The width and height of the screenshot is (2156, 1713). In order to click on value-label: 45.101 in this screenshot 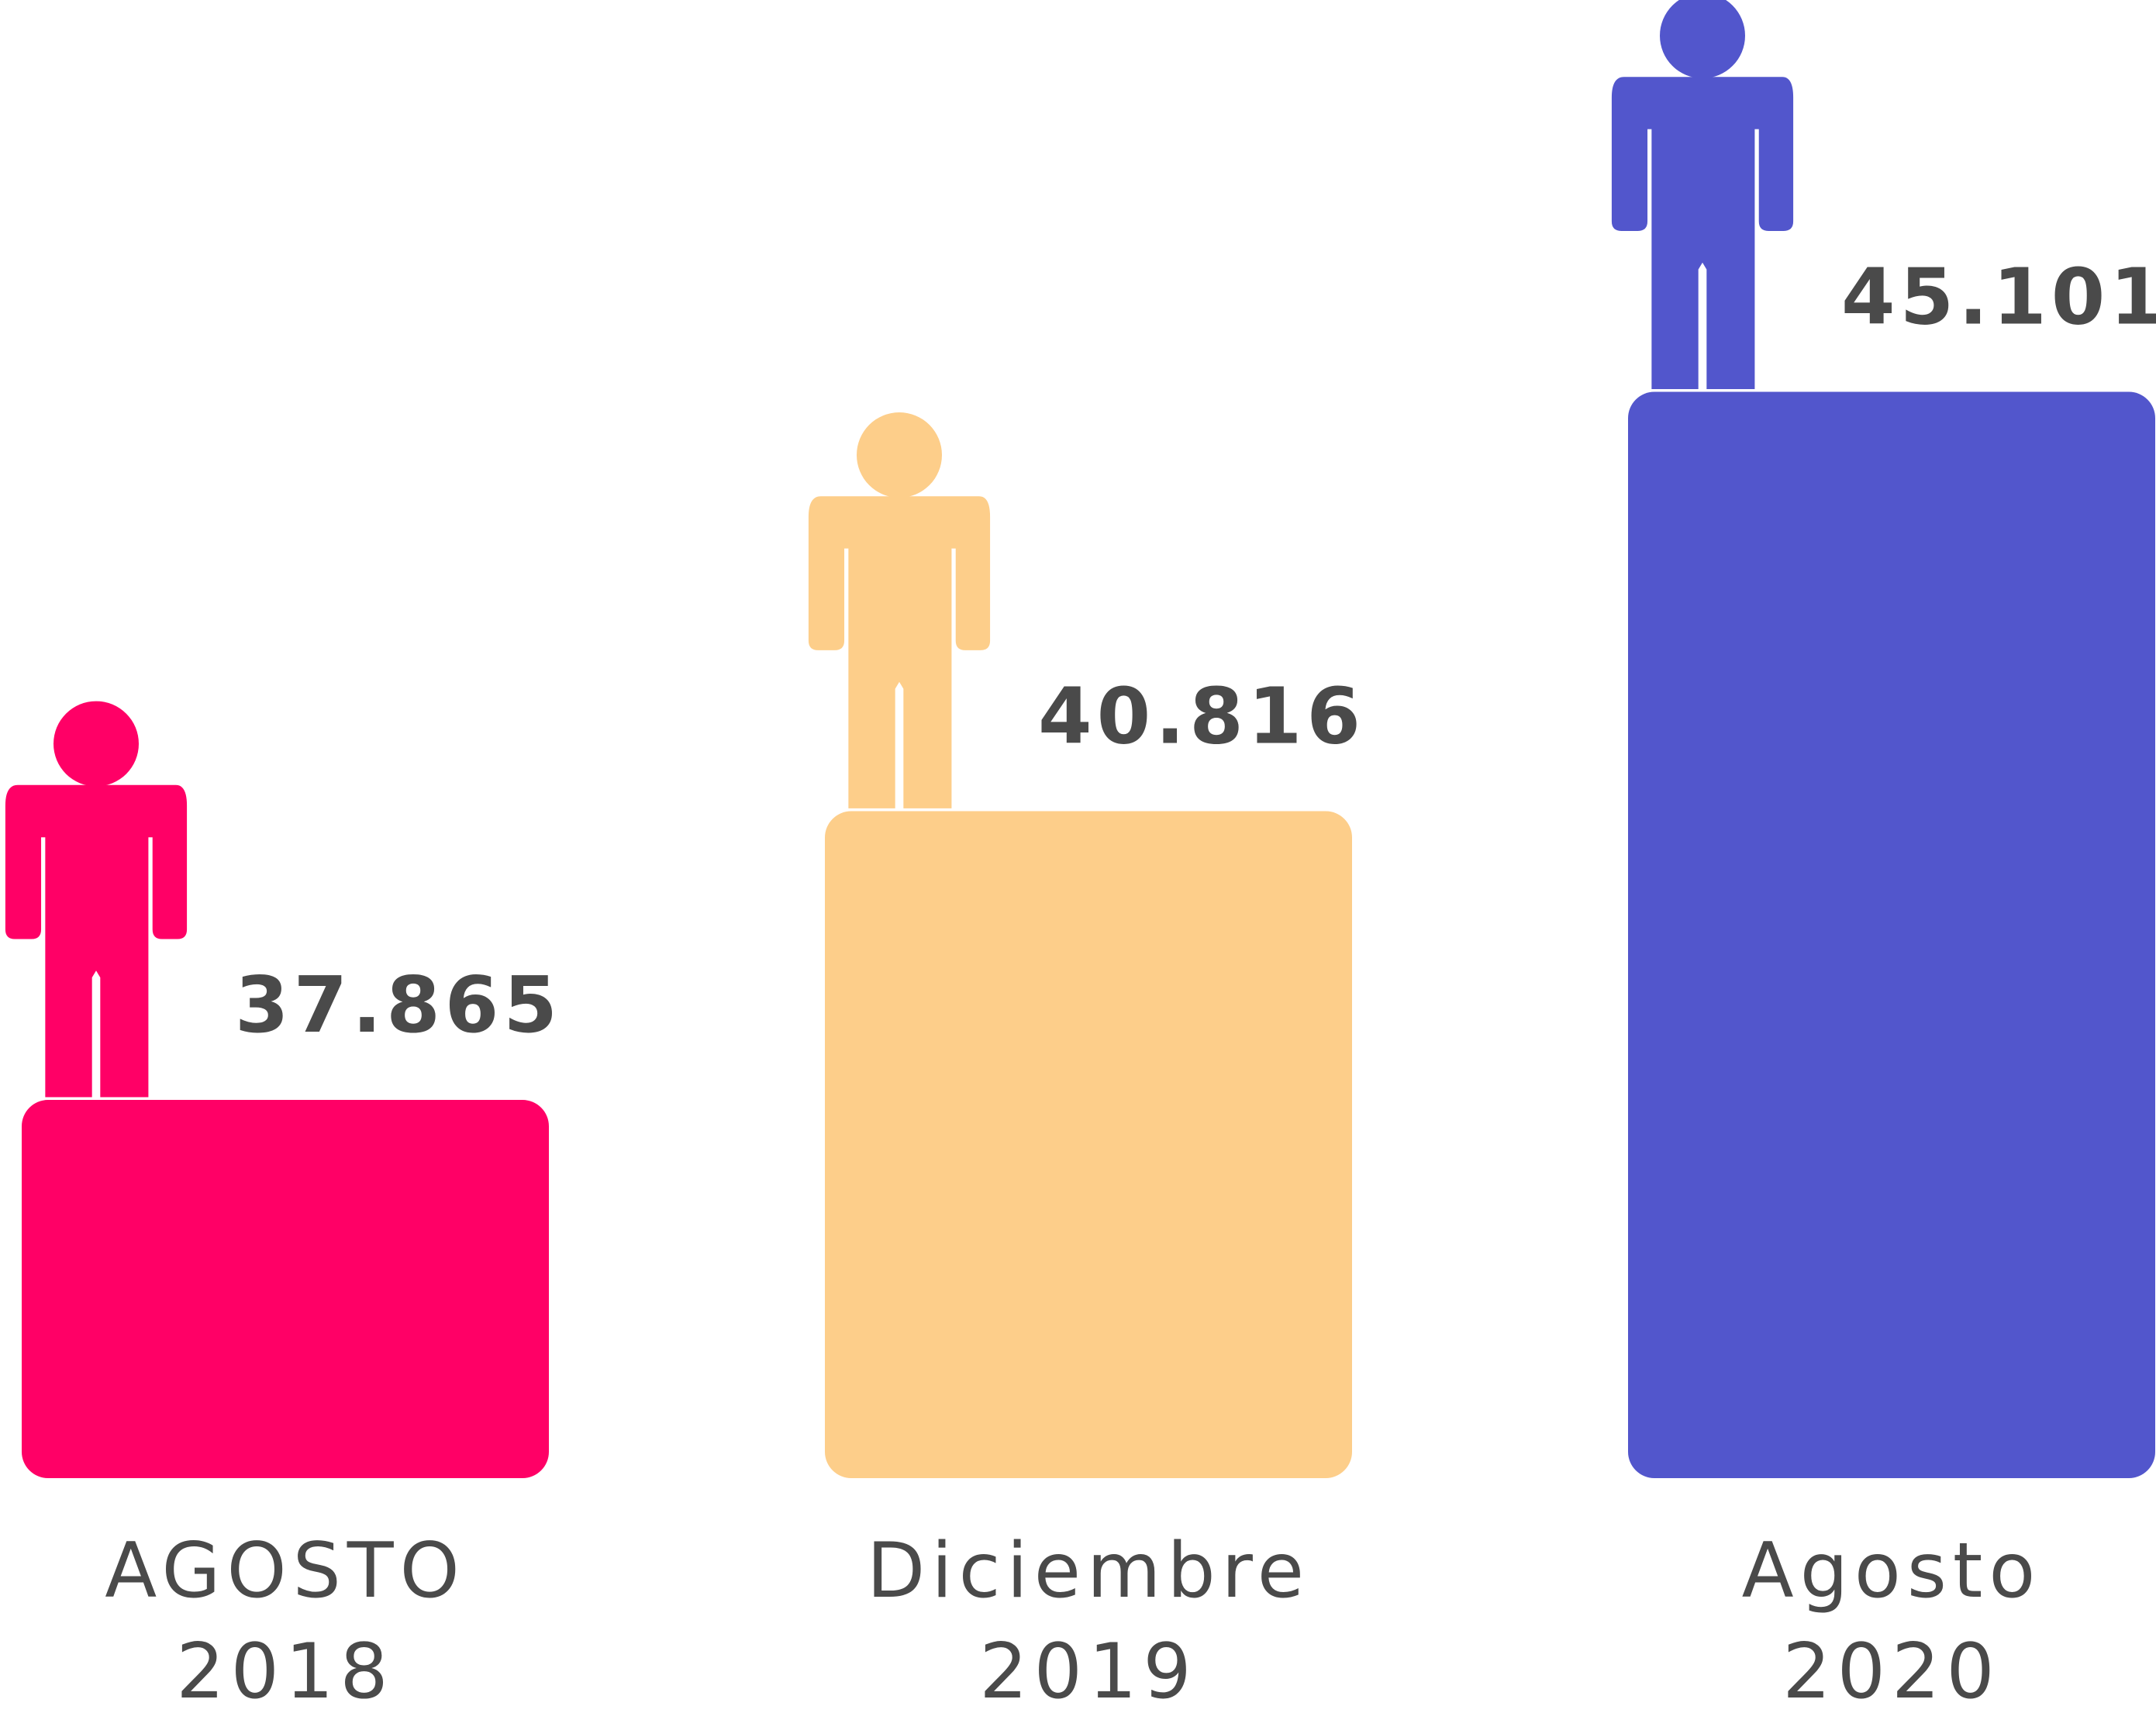, I will do `click(1998, 296)`.